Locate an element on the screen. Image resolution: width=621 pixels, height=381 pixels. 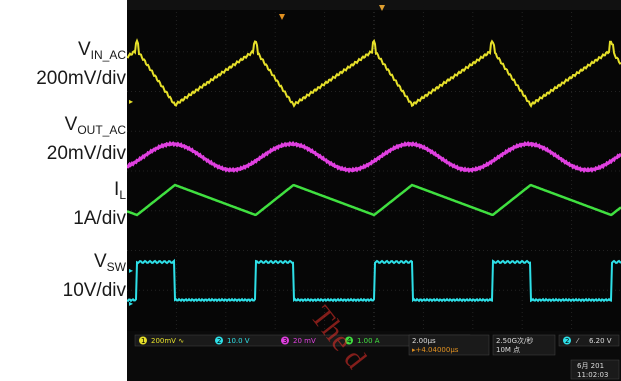
trigger-position-marker is located at coordinates (282, 17).